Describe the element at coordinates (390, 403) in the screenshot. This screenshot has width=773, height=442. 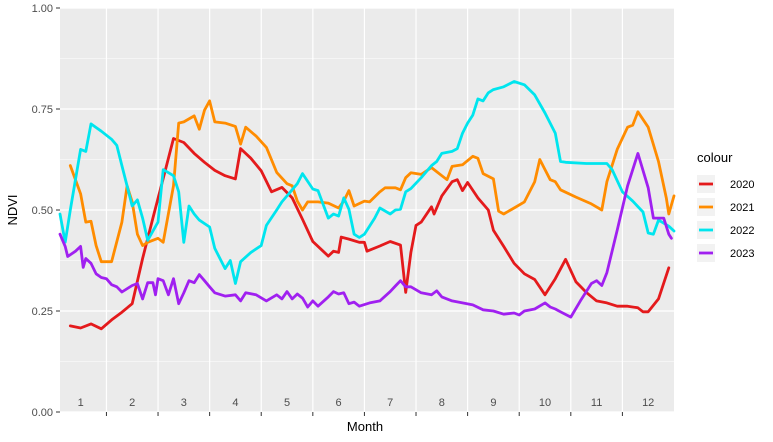
I see `month-label: 7` at that location.